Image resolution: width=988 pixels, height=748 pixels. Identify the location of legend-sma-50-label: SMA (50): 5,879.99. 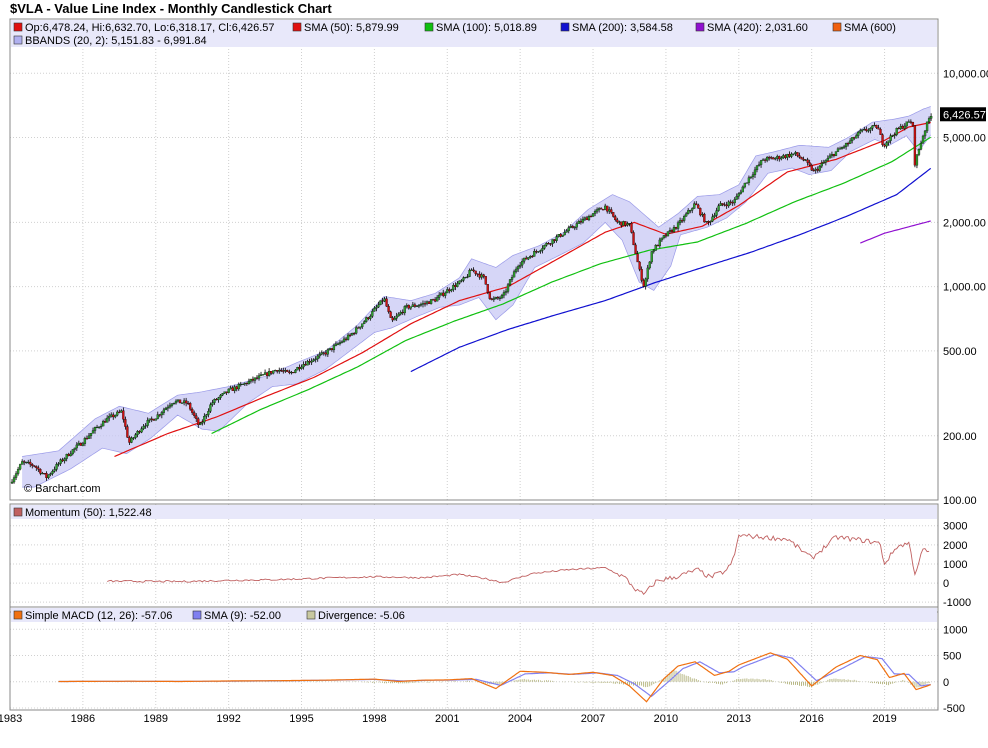
(351, 28).